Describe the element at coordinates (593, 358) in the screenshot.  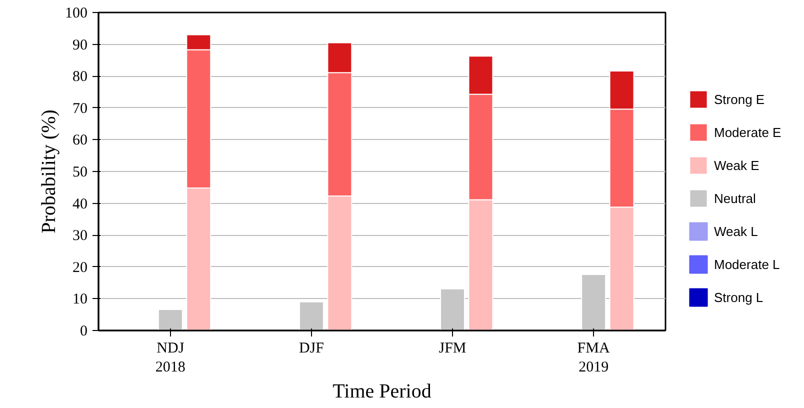
I see `x-tick-label: FMA 2019` at that location.